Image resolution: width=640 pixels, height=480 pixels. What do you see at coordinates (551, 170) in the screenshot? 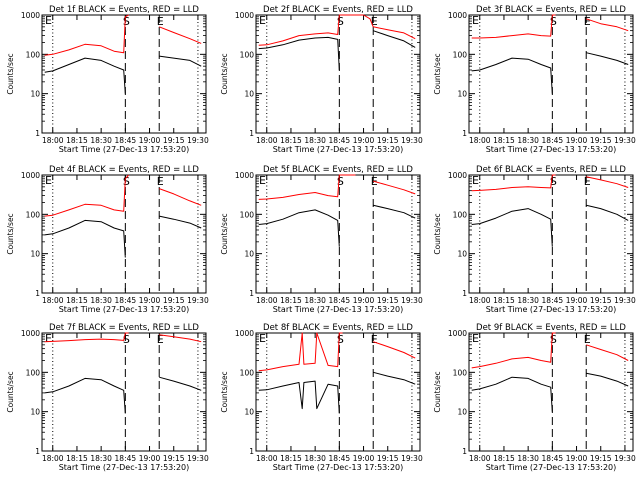
I see `chart-title: Det 6f BLACK = Events, RED = LLD` at bounding box center [551, 170].